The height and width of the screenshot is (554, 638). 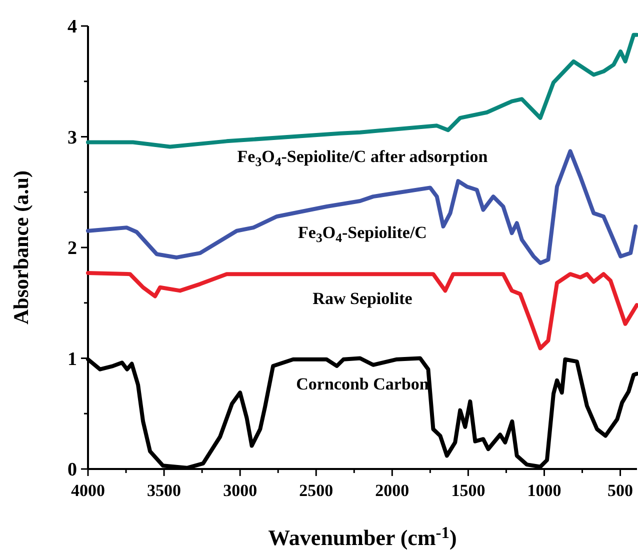 What do you see at coordinates (392, 490) in the screenshot?
I see `x-tick-label: 2000` at bounding box center [392, 490].